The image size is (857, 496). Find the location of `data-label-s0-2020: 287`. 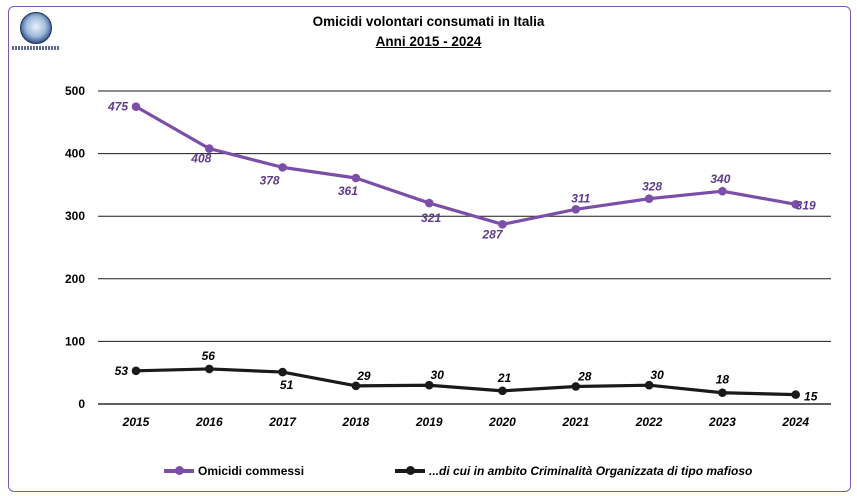

data-label-s0-2020: 287 is located at coordinates (492, 234).